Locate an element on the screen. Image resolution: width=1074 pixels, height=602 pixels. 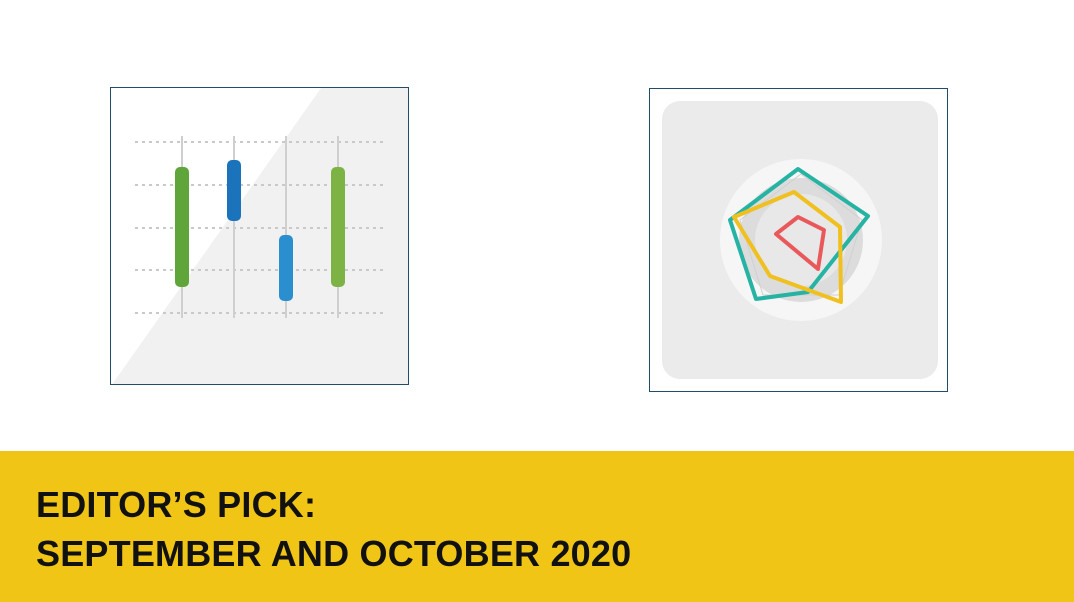
candlestick-thumbnail is located at coordinates (259, 236).